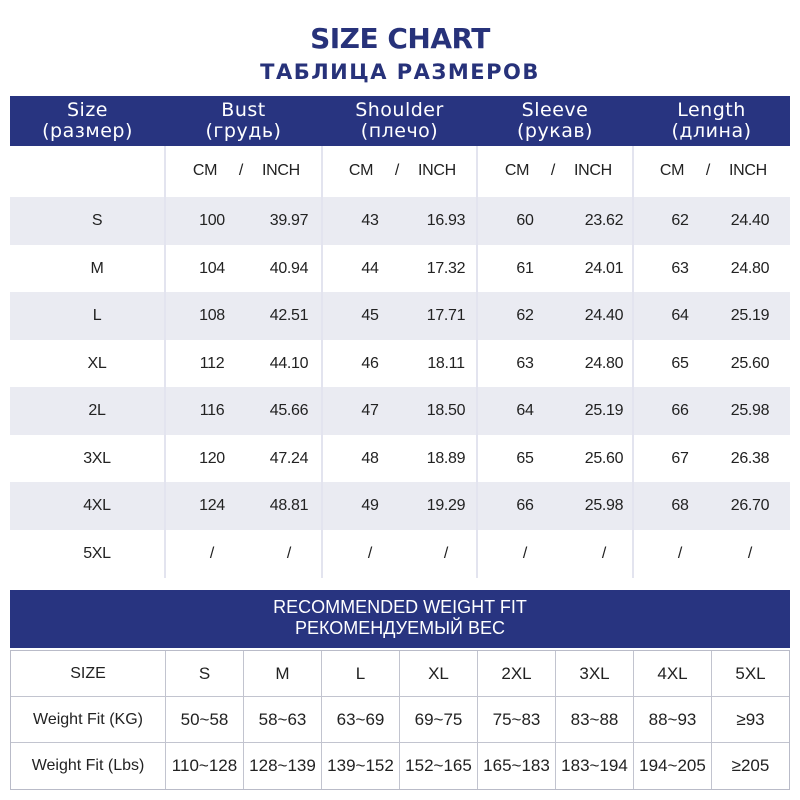  Describe the element at coordinates (680, 505) in the screenshot. I see `cell-length-cm: 68` at that location.